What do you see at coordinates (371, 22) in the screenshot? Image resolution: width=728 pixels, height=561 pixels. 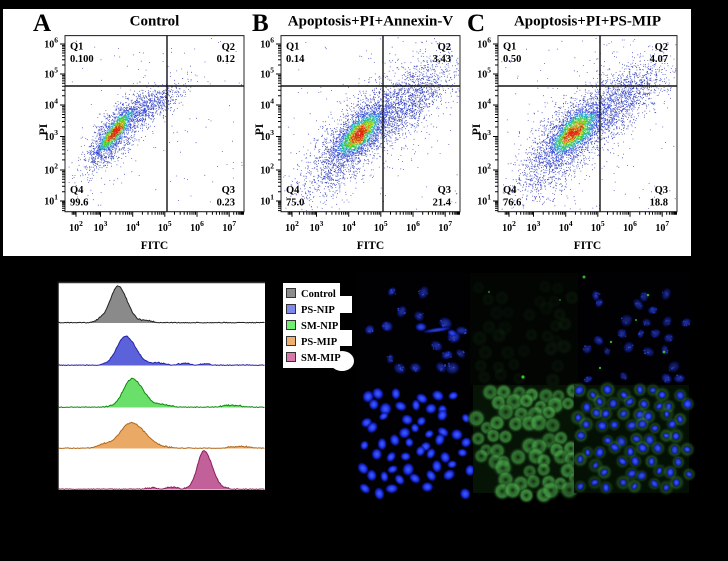 I see `svg-text: Apoptosis+PI+Annexin-V` at bounding box center [371, 22].